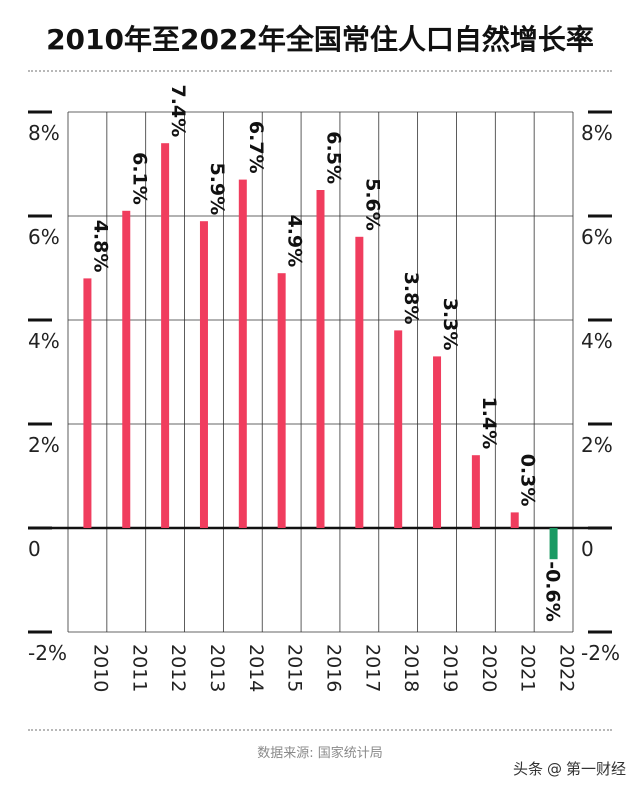 This screenshot has height=789, width=640. I want to click on x-tick-label-2011: 2011, so click(139, 668).